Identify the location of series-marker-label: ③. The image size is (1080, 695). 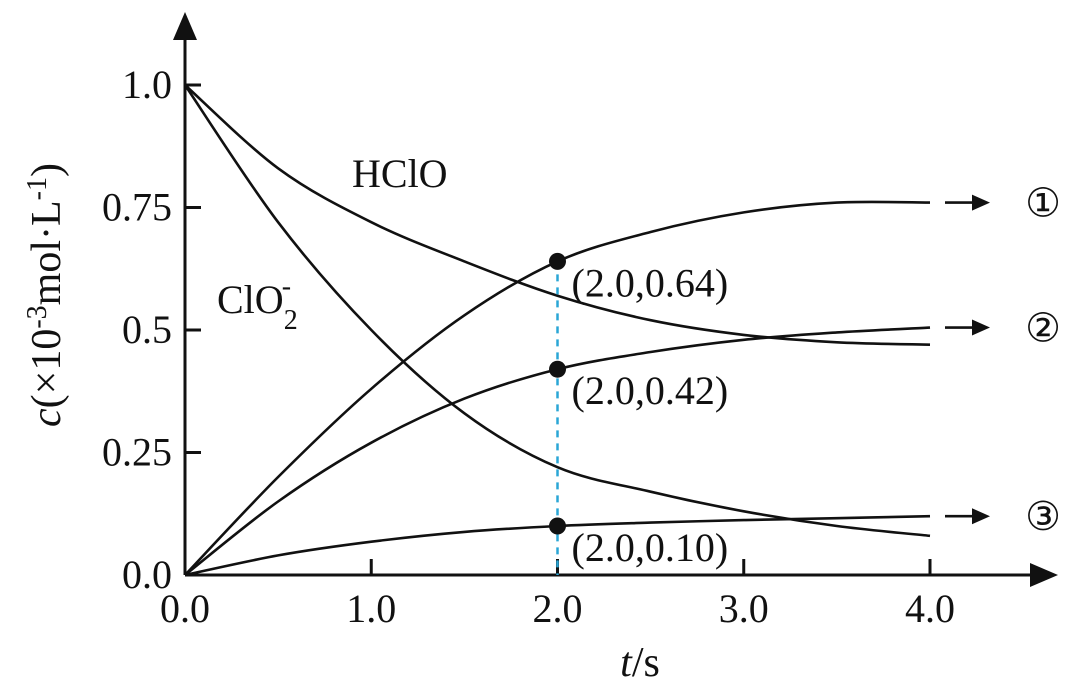
(1043, 516).